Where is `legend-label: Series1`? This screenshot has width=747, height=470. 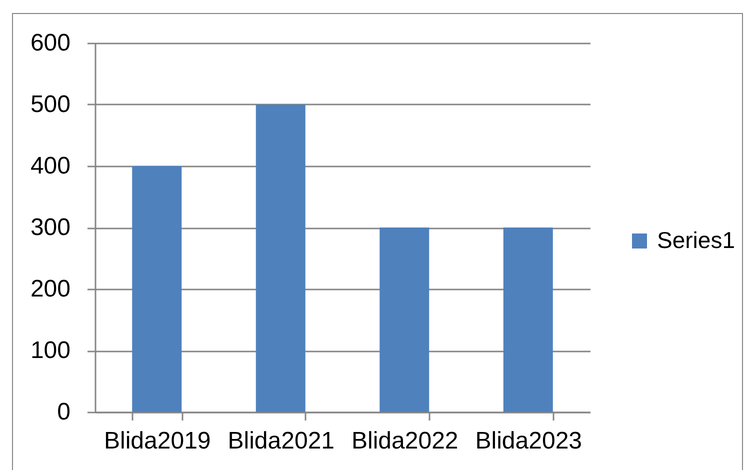 legend-label: Series1 is located at coordinates (696, 240).